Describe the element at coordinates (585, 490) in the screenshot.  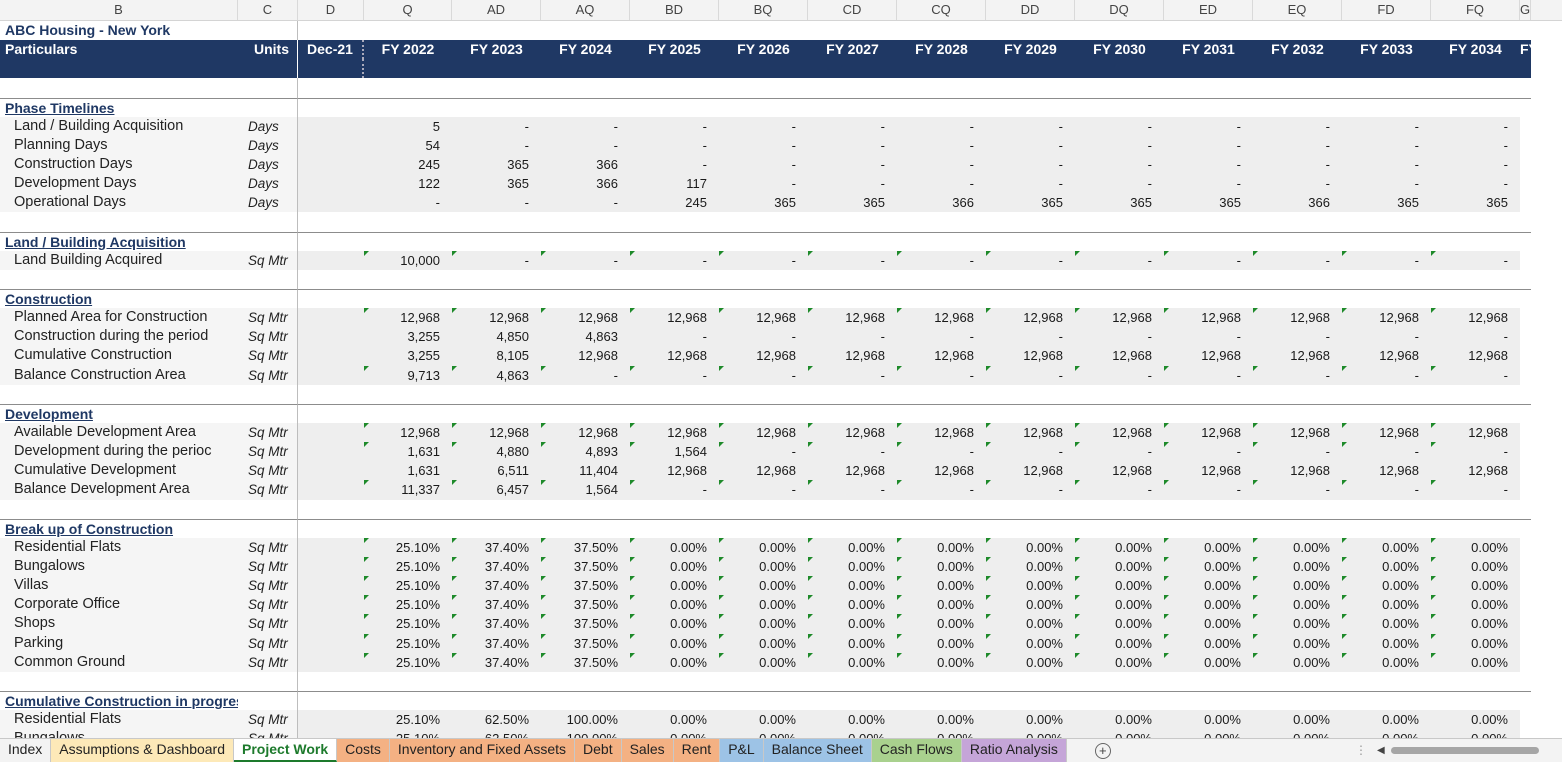
I see `value-cell: 1,564` at that location.